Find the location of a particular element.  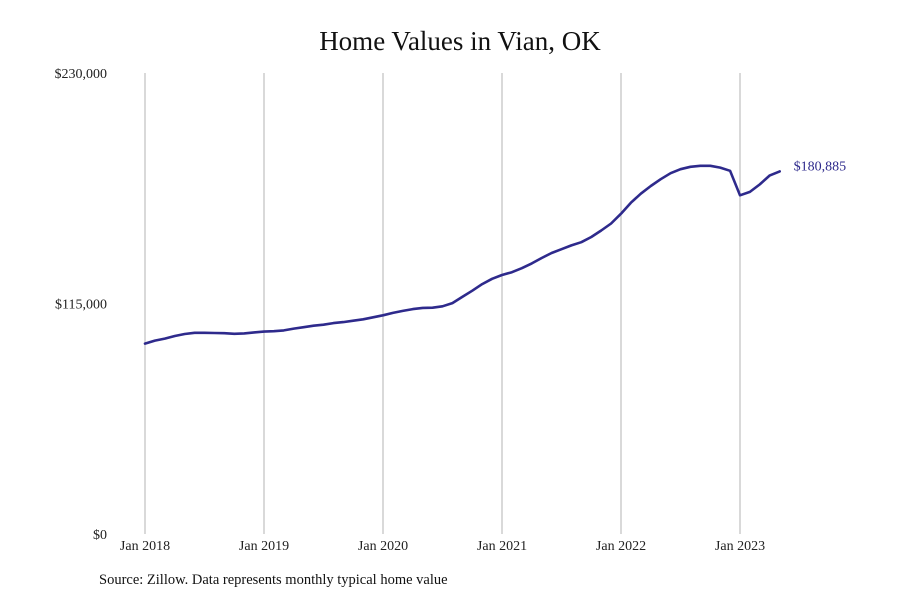

x-tick-label: Jan 2018 is located at coordinates (145, 546).